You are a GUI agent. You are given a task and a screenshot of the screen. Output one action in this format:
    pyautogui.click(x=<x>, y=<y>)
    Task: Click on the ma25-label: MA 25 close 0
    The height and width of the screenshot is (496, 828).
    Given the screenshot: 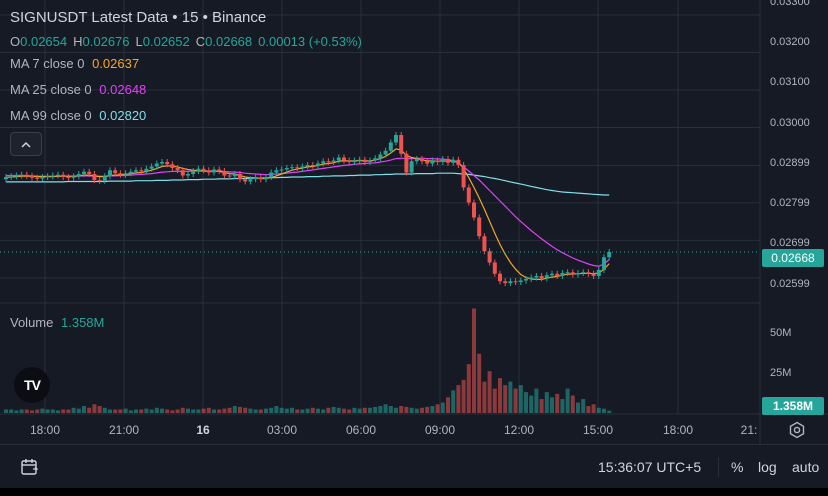 What is the action you would take?
    pyautogui.click(x=51, y=89)
    